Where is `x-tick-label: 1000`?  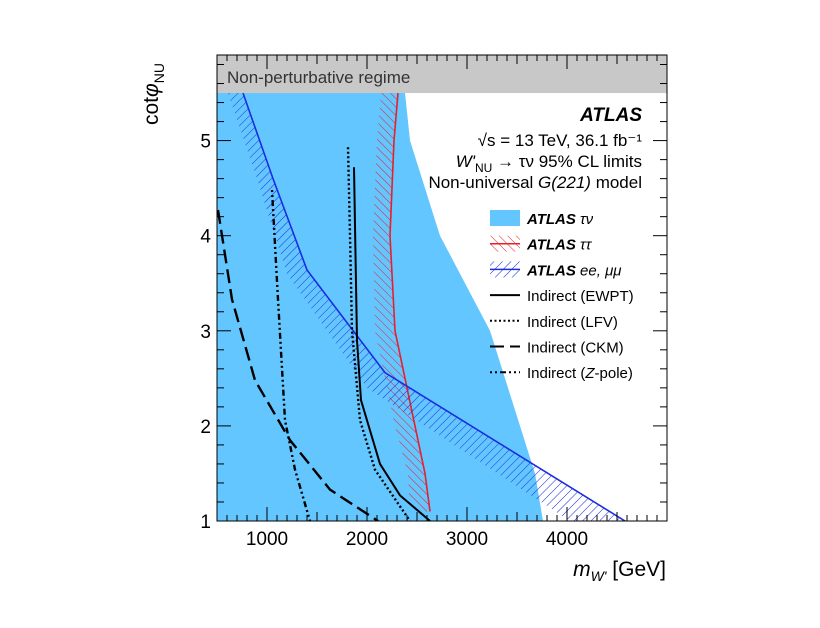
x-tick-label: 1000 is located at coordinates (267, 539).